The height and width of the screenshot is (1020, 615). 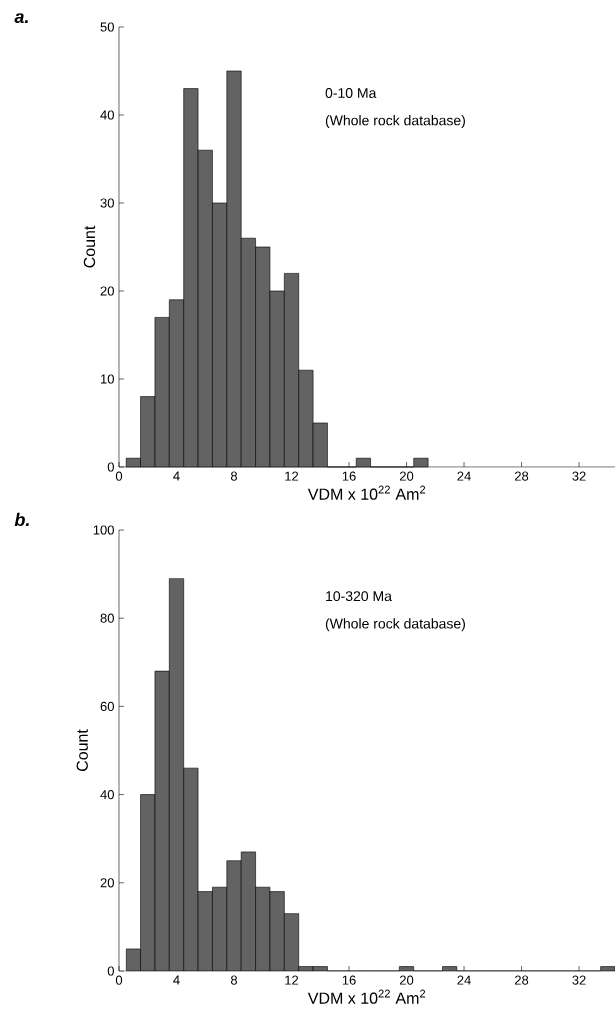 What do you see at coordinates (107, 618) in the screenshot?
I see `y-tick-label: 80` at bounding box center [107, 618].